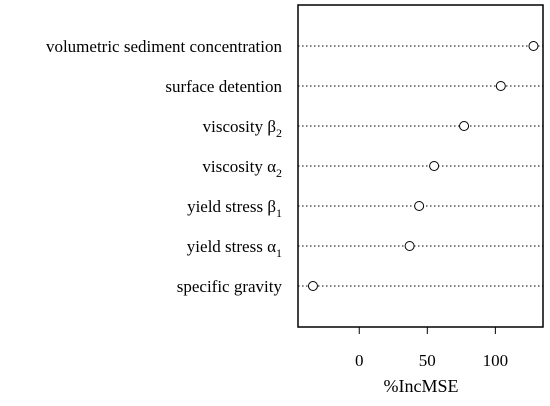 Image resolution: width=550 pixels, height=406 pixels. I want to click on variable-label: specific gravity, so click(230, 286).